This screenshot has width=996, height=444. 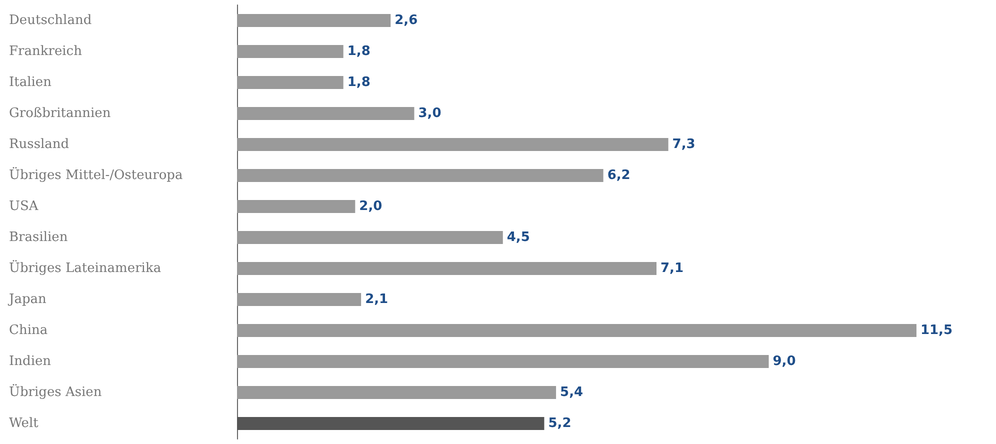 What do you see at coordinates (30, 82) in the screenshot?
I see `y-tick-label: Italien` at bounding box center [30, 82].